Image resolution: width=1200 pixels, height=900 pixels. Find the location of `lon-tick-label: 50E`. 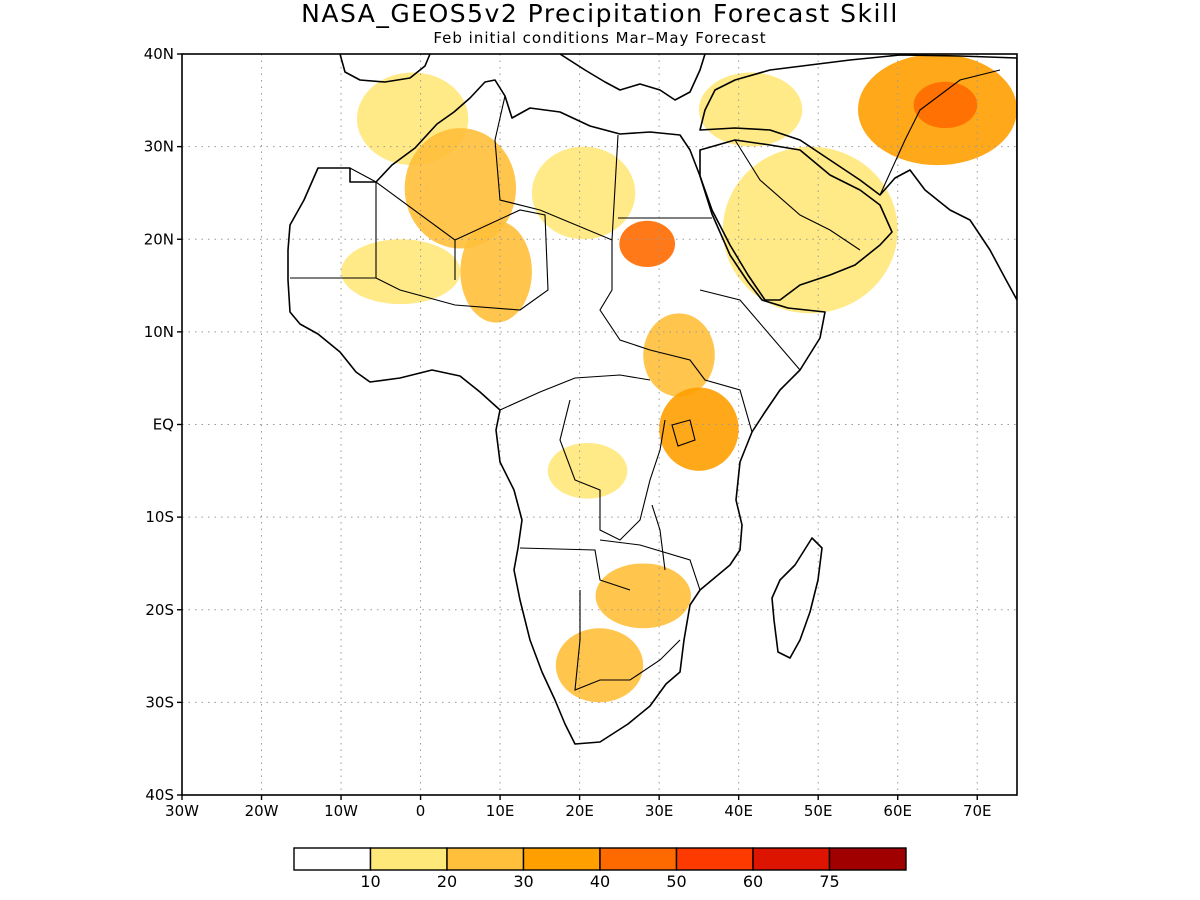

lon-tick-label: 50E is located at coordinates (818, 811).